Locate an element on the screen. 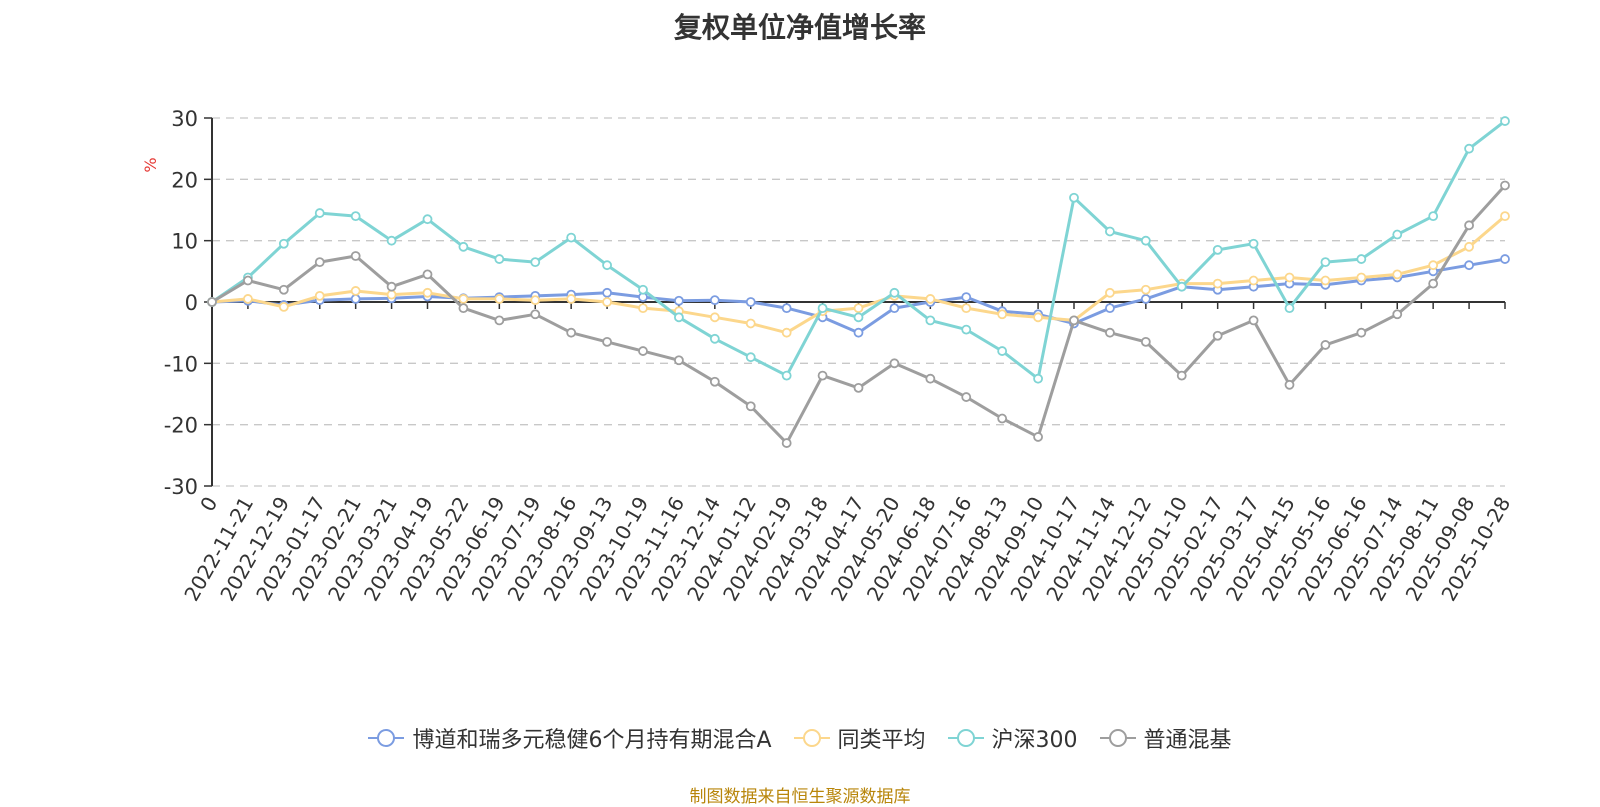 The image size is (1600, 807). x-tick-label: 0 is located at coordinates (208, 504).